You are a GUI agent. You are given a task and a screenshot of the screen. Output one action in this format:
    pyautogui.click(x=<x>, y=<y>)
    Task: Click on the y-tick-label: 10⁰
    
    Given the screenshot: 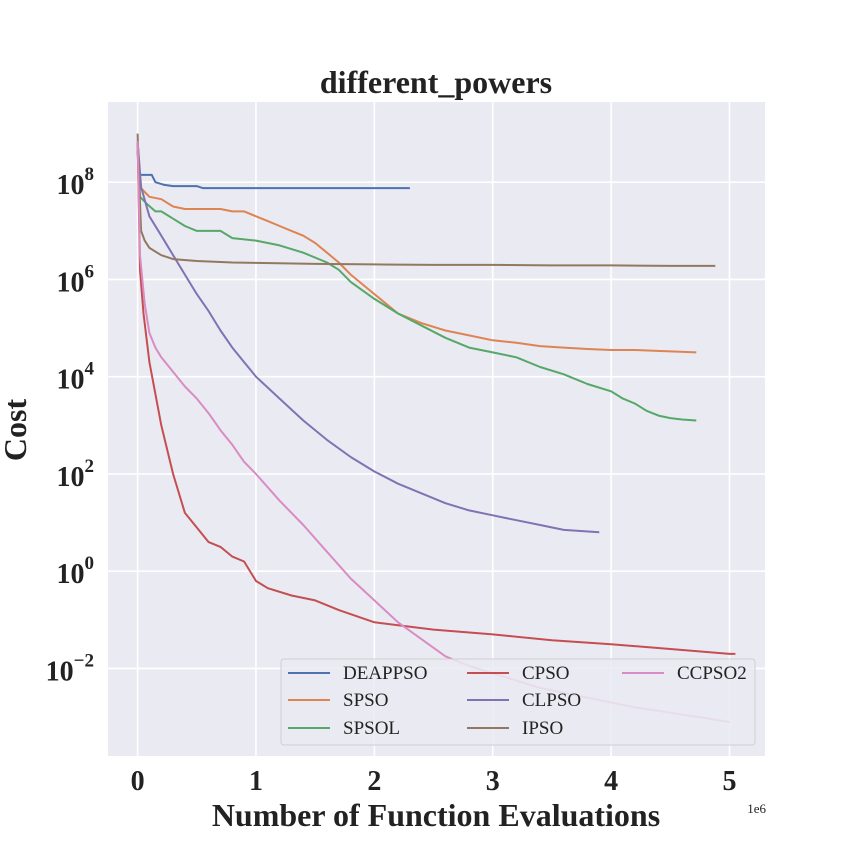 What is the action you would take?
    pyautogui.click(x=76, y=571)
    